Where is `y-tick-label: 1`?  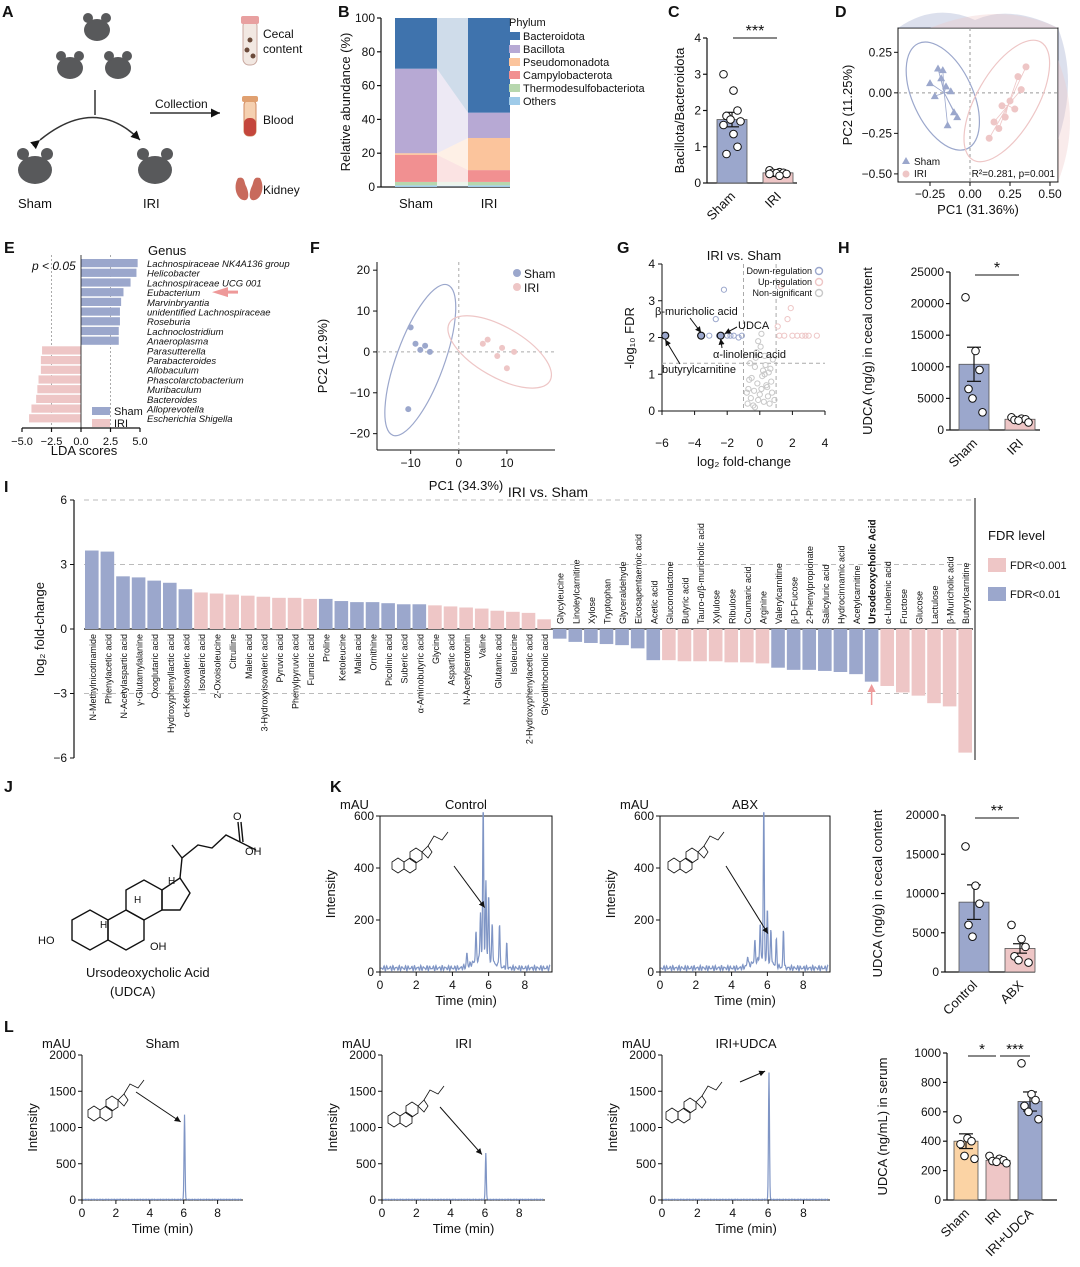
y-tick-label: 1 is located at coordinates (697, 147).